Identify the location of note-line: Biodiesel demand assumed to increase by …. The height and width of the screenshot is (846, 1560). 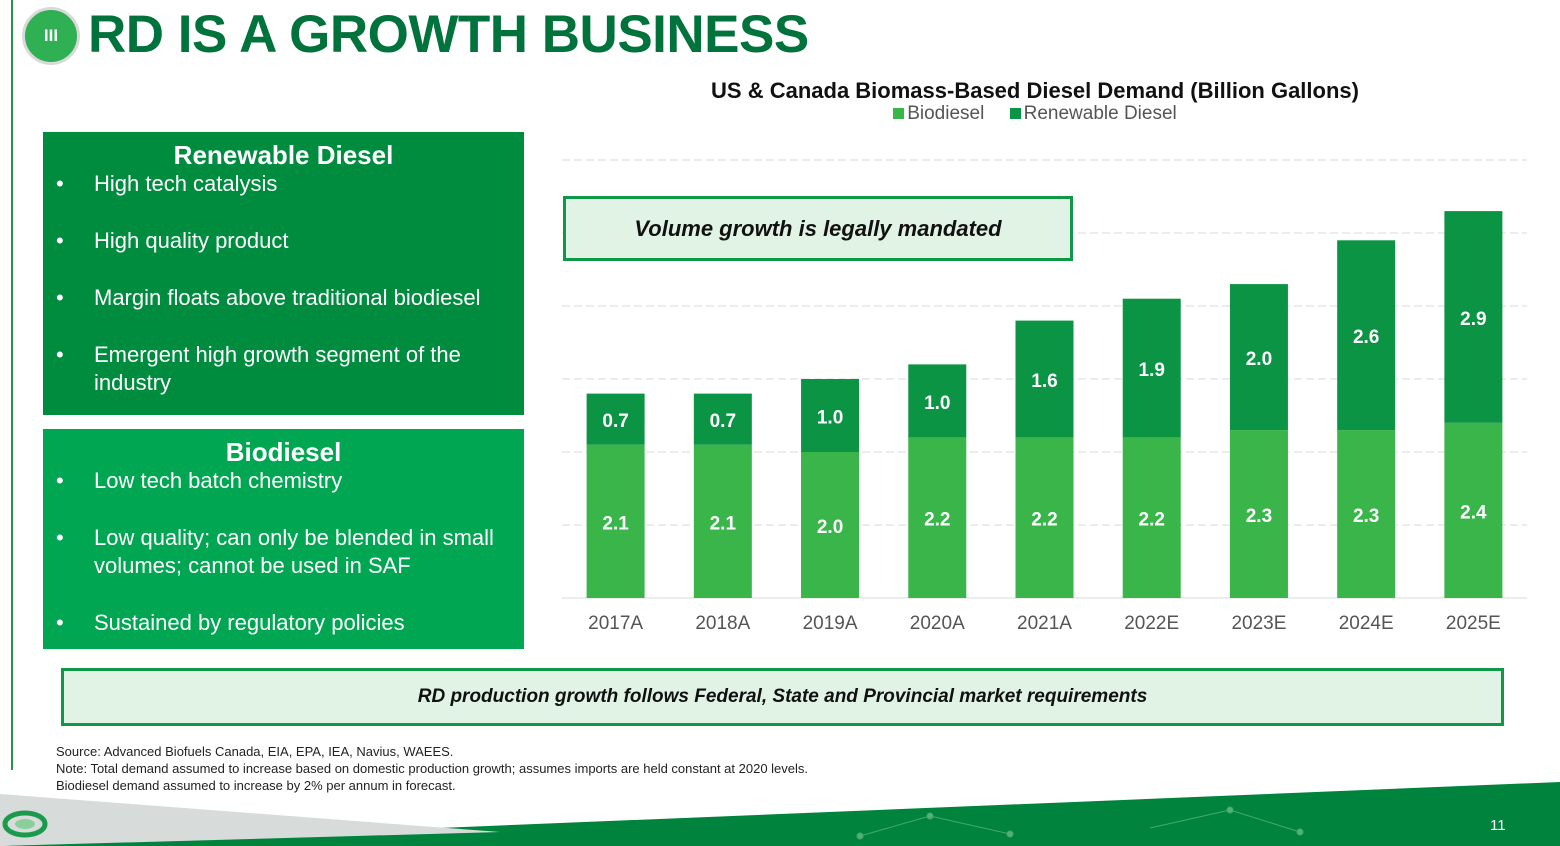
(256, 785).